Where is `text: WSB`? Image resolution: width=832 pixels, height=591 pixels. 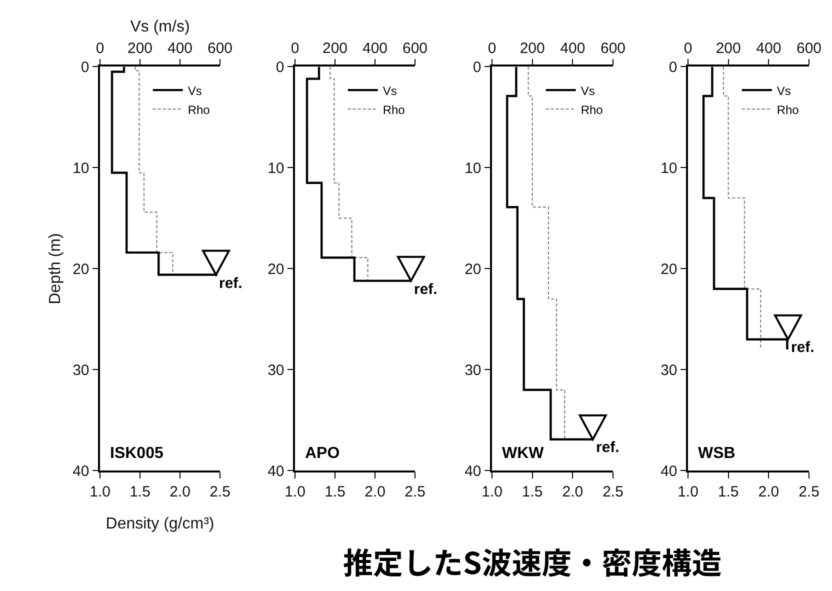
text: WSB is located at coordinates (717, 453).